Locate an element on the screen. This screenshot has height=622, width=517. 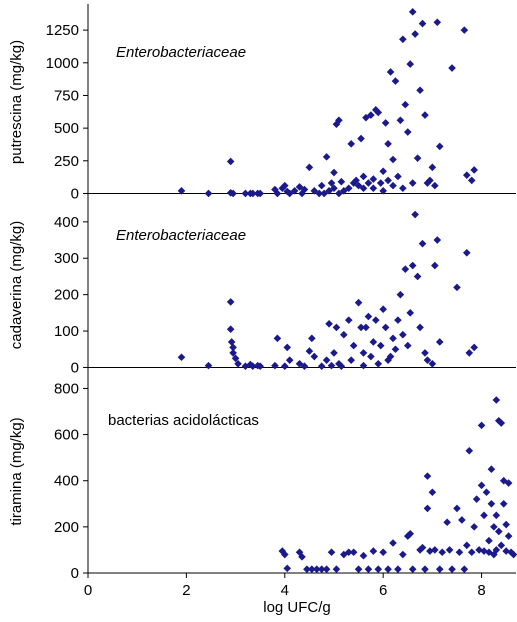
y-axis-title-putrescina: putrescina (mg/kg) is located at coordinates (16, 102).